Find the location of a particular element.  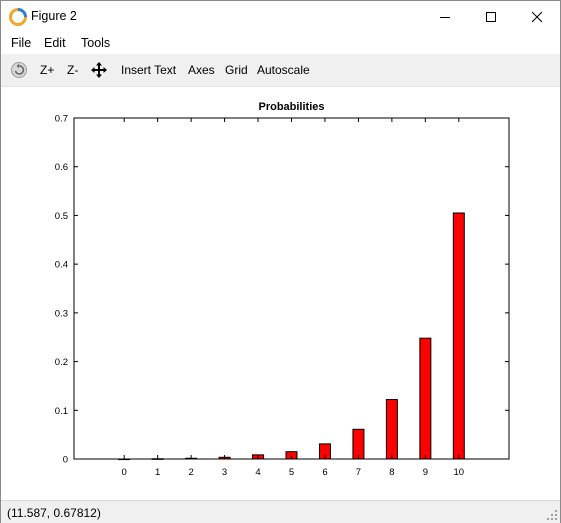

y-tick-label: 0.1 is located at coordinates (61, 411).